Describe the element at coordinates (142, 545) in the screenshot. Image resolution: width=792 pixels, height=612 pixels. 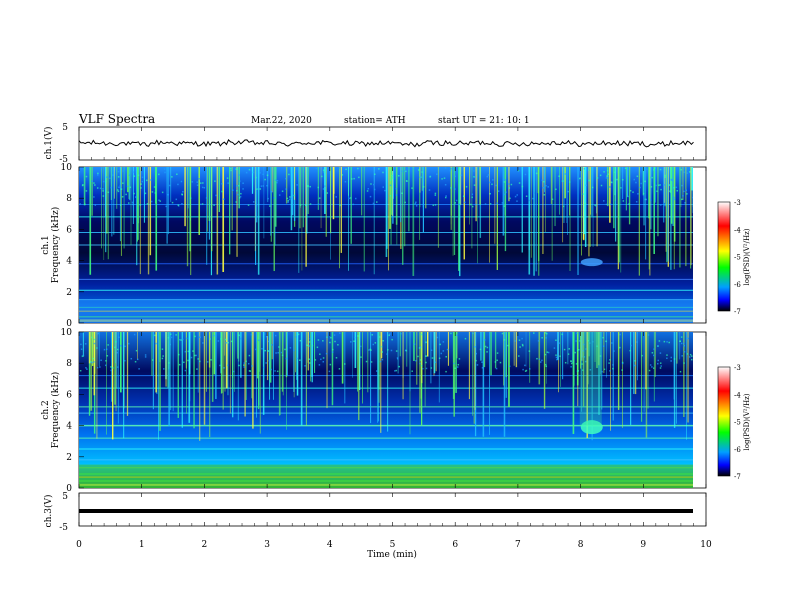
I see `x-tick-1: 1` at that location.